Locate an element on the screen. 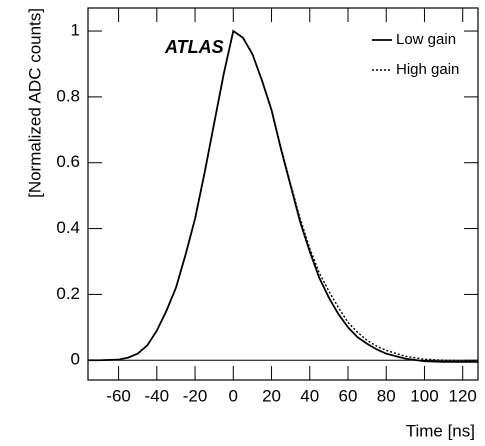  x-tick-label: 60 is located at coordinates (348, 395).